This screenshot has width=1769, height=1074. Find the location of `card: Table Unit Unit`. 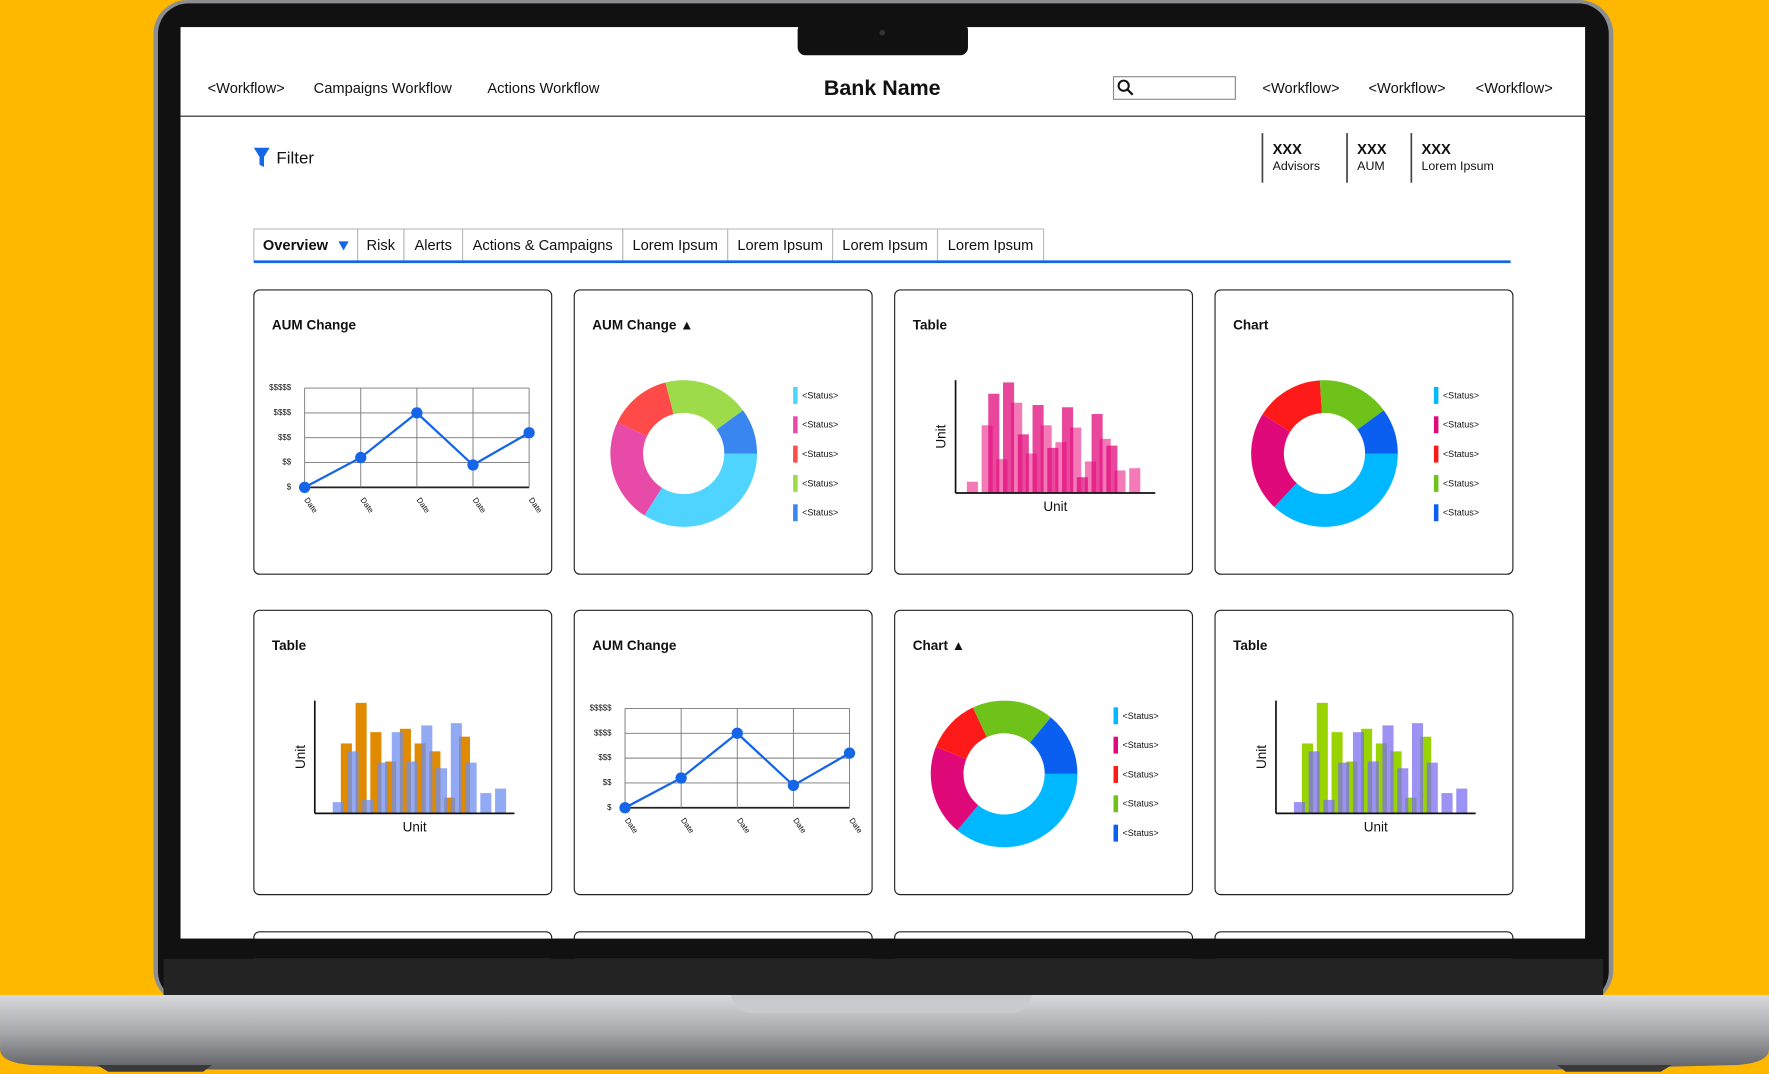

card: Table Unit Unit is located at coordinates (403, 752).